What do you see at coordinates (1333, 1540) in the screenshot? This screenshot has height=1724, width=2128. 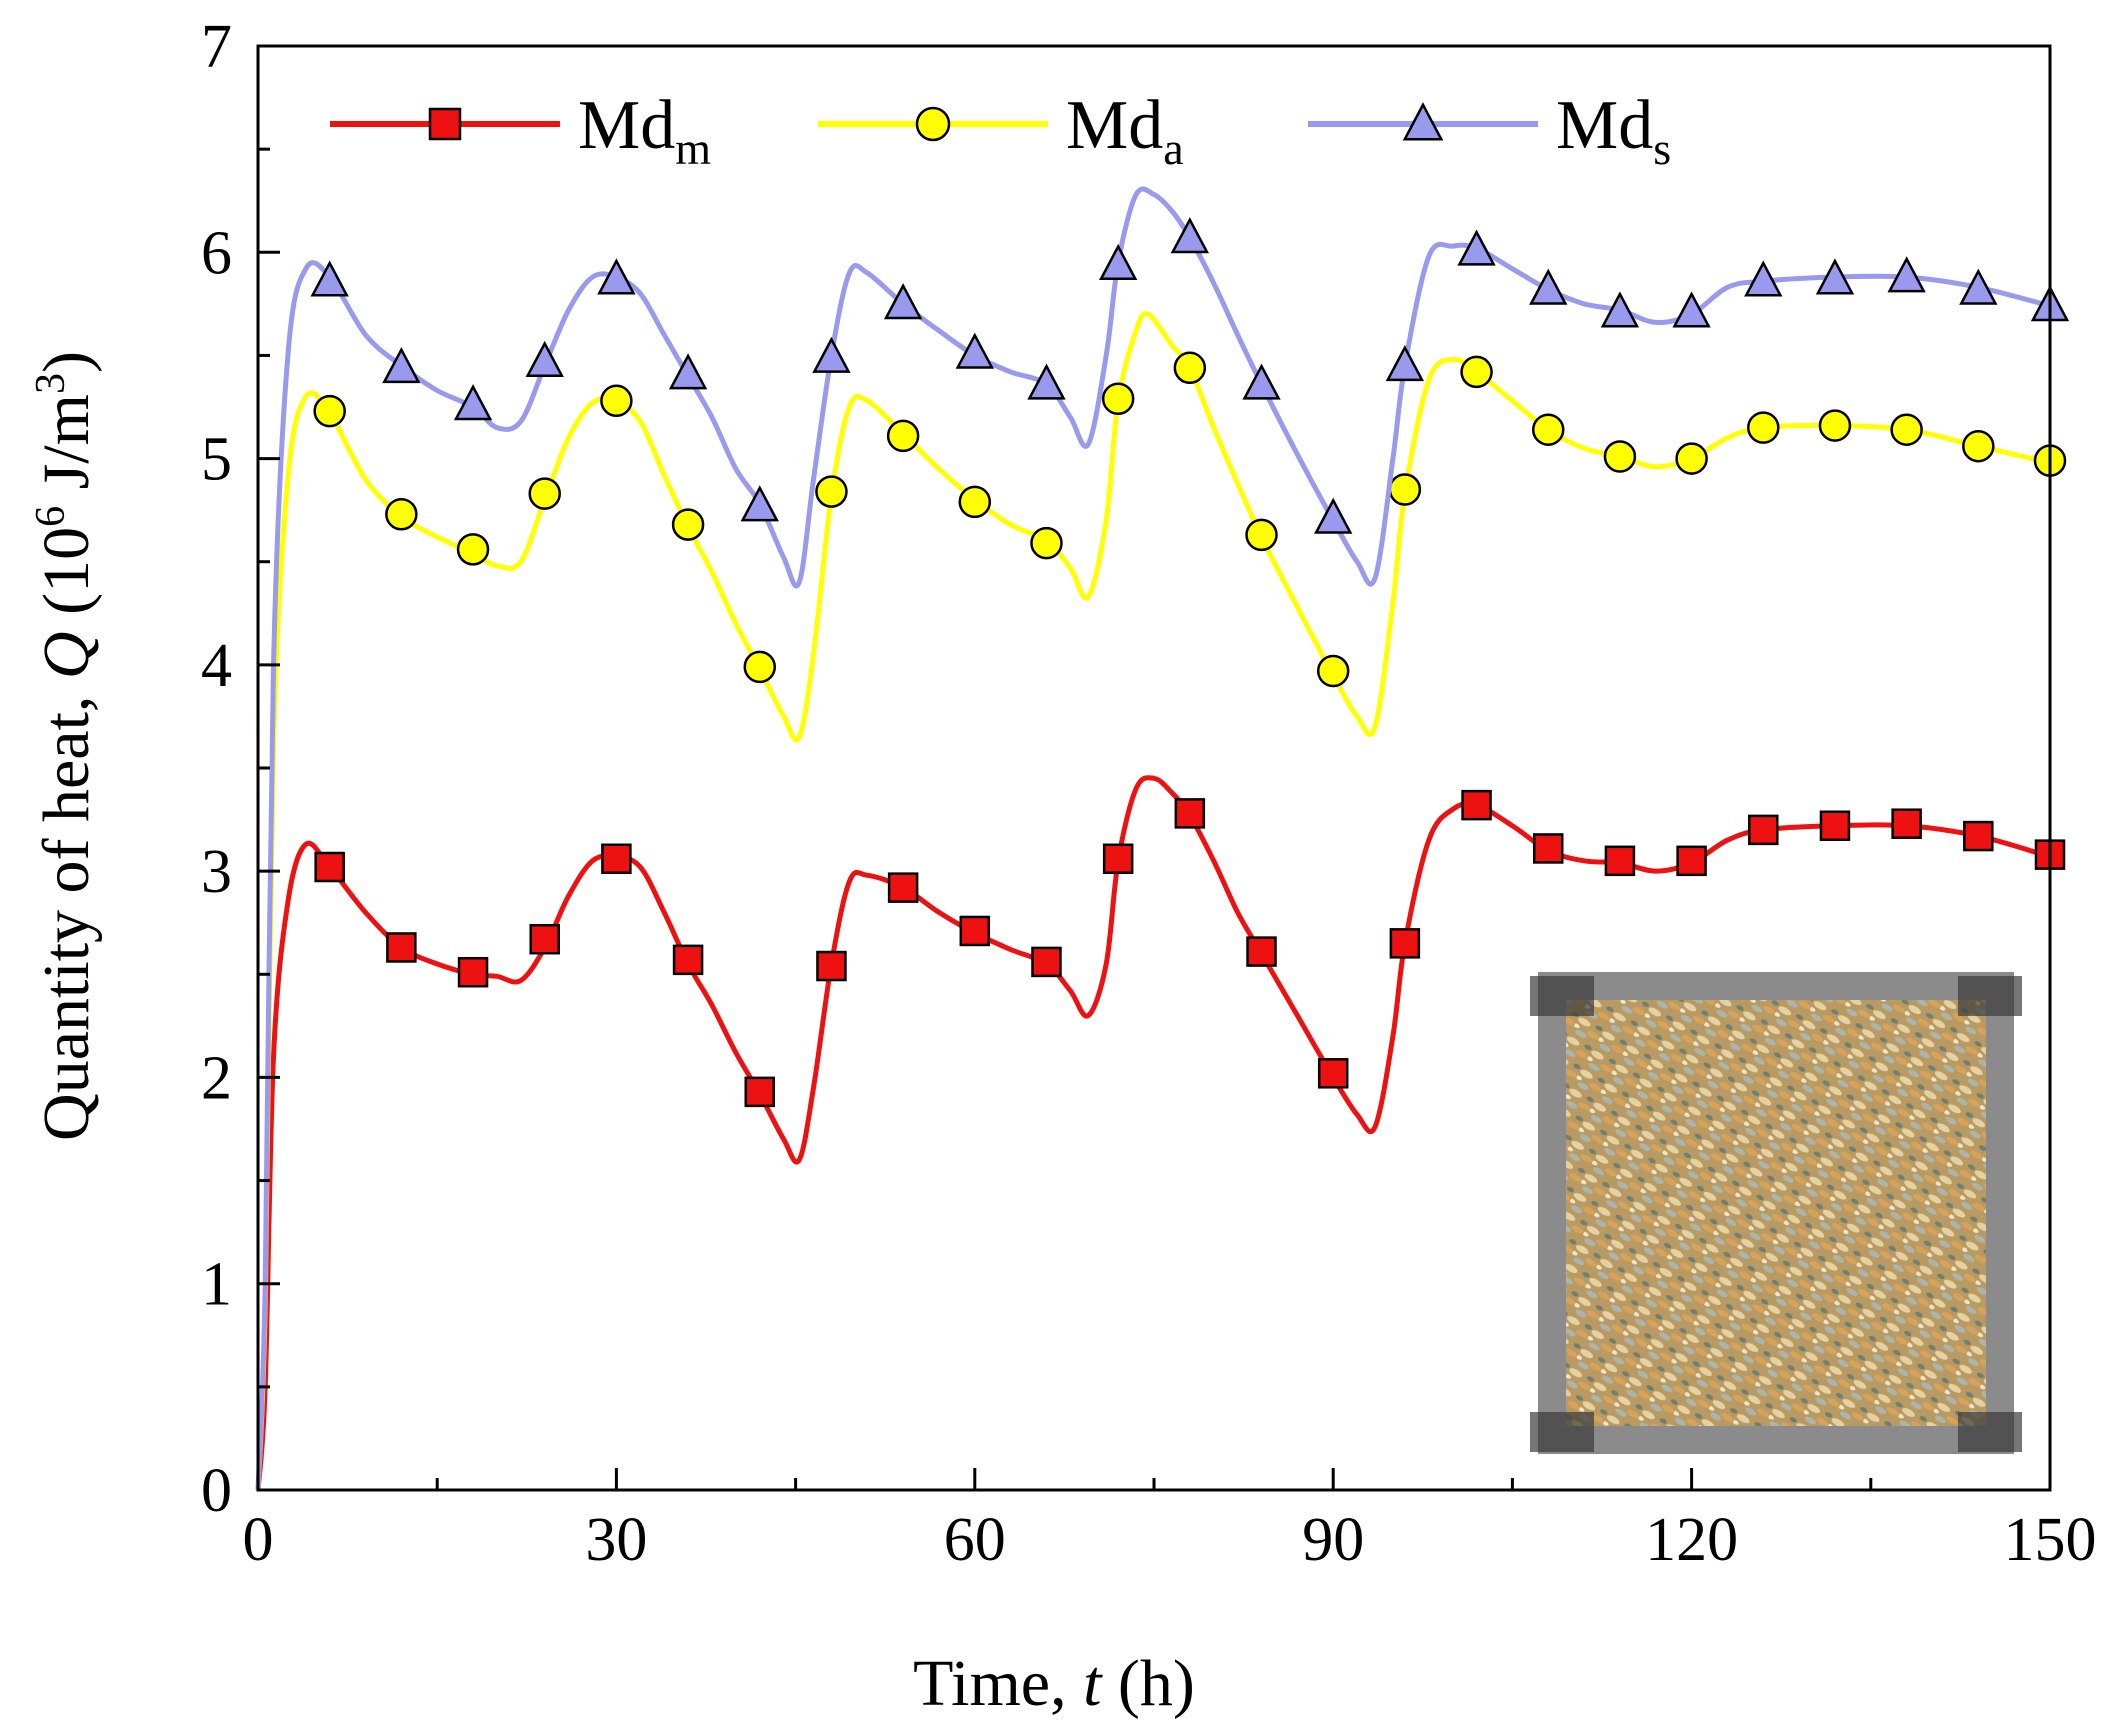 I see `x-tick-label: 90` at bounding box center [1333, 1540].